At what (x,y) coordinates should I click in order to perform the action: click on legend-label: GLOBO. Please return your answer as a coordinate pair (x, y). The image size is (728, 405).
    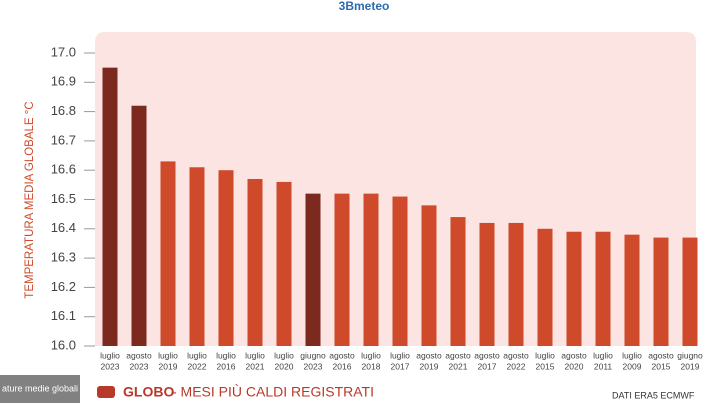
    Looking at the image, I should click on (148, 392).